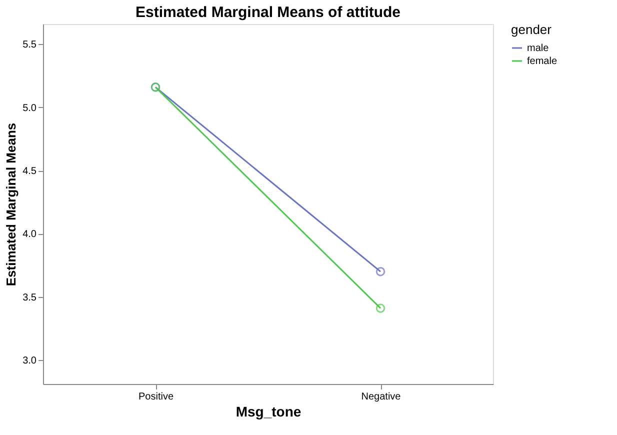 Image resolution: width=617 pixels, height=435 pixels. What do you see at coordinates (29, 298) in the screenshot?
I see `y-tick-label: 3.5` at bounding box center [29, 298].